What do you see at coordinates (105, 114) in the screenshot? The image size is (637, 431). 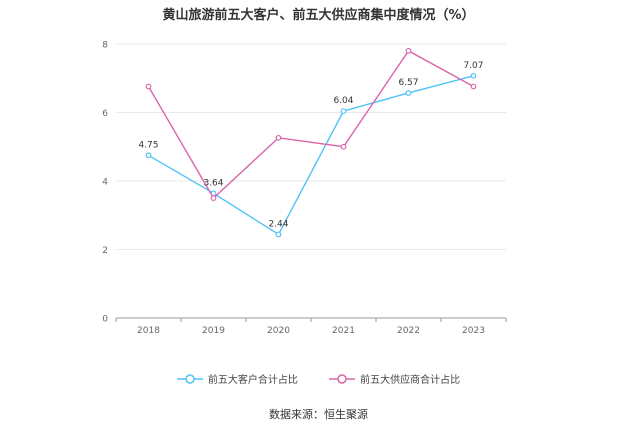 I see `y-tick-label: 6` at bounding box center [105, 114].